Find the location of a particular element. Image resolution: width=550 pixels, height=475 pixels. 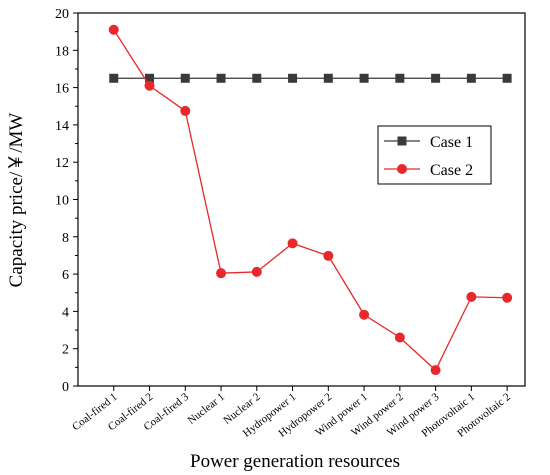

y-tick-label: 18 is located at coordinates (62, 51).